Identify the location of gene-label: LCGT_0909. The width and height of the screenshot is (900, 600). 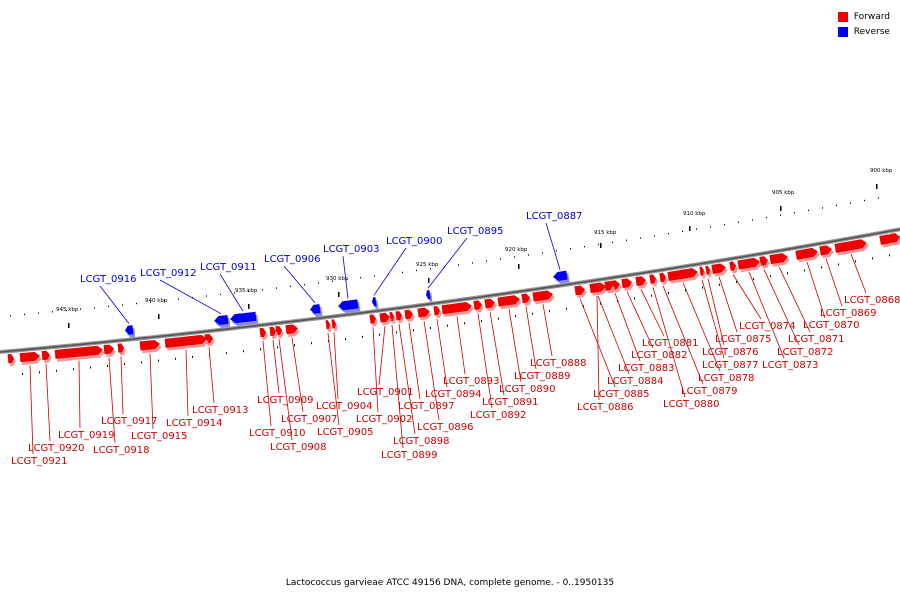
(285, 400).